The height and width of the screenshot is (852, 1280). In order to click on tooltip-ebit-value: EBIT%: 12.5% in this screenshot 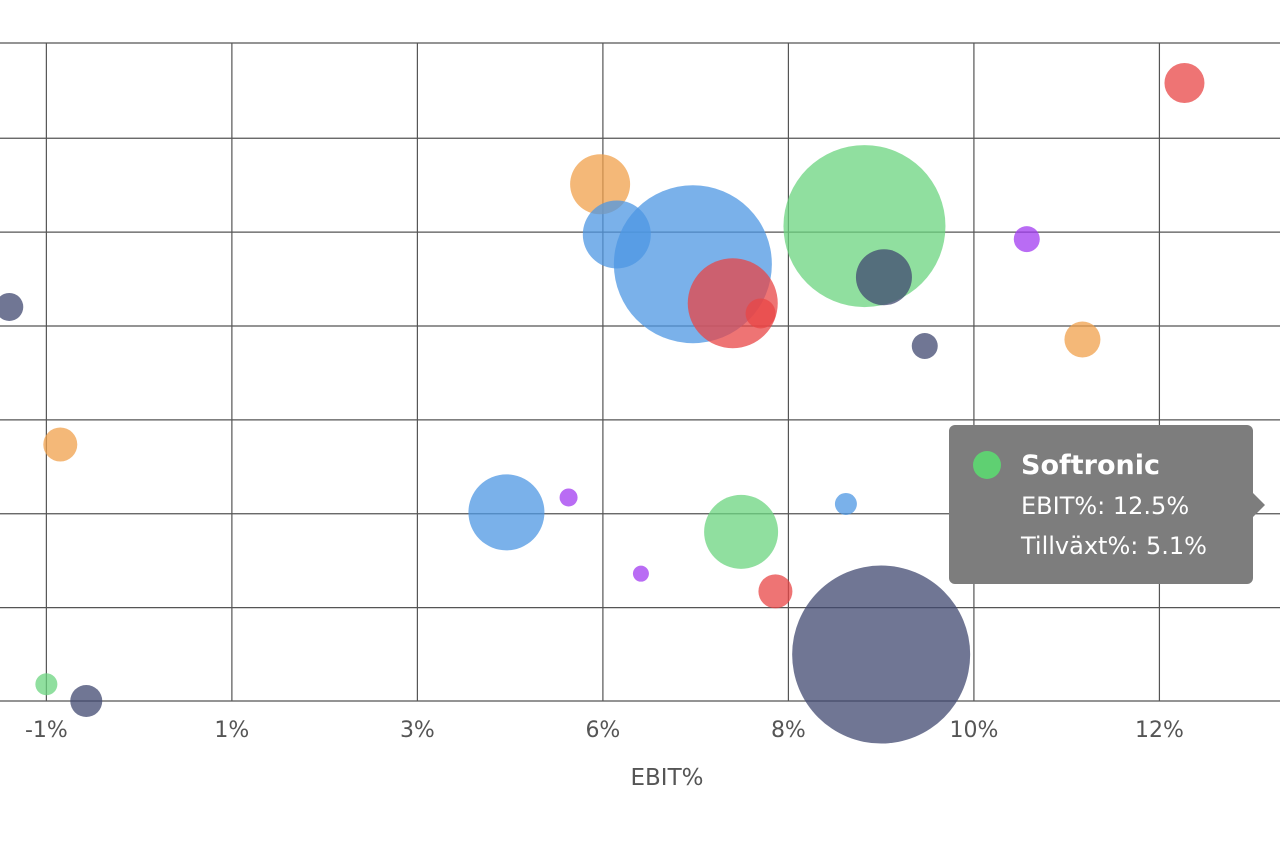, I will do `click(1105, 506)`.